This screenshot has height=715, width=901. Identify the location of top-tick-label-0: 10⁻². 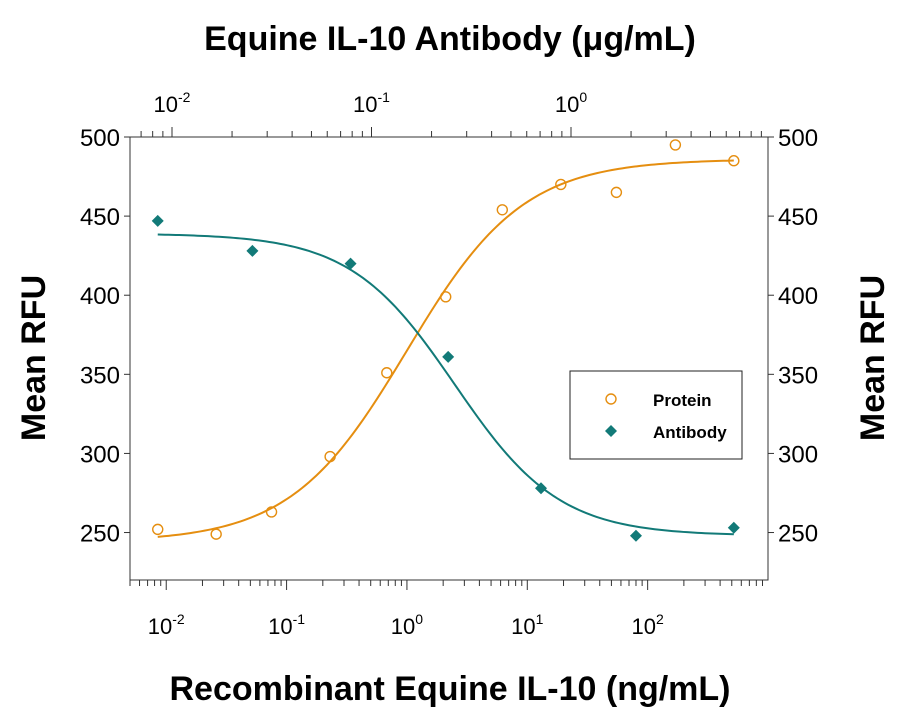
(172, 103).